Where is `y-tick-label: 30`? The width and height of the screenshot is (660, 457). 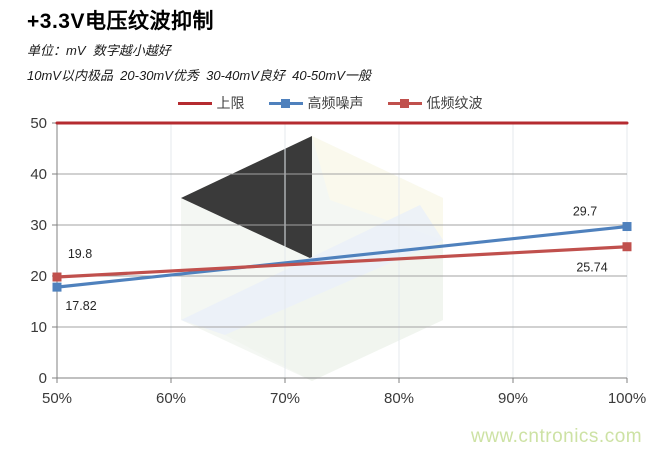
y-tick-label: 30 is located at coordinates (38, 225).